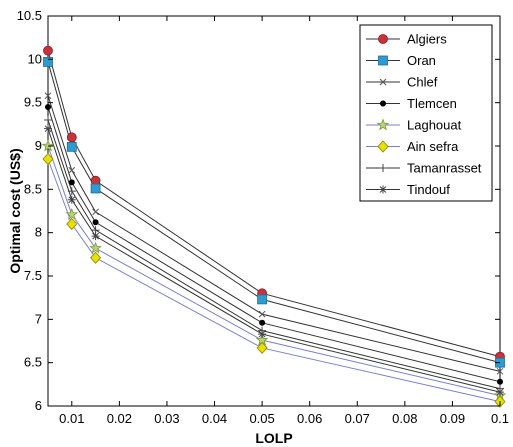 This screenshot has width=513, height=447. Describe the element at coordinates (38, 232) in the screenshot. I see `y-tick-label: 8` at that location.